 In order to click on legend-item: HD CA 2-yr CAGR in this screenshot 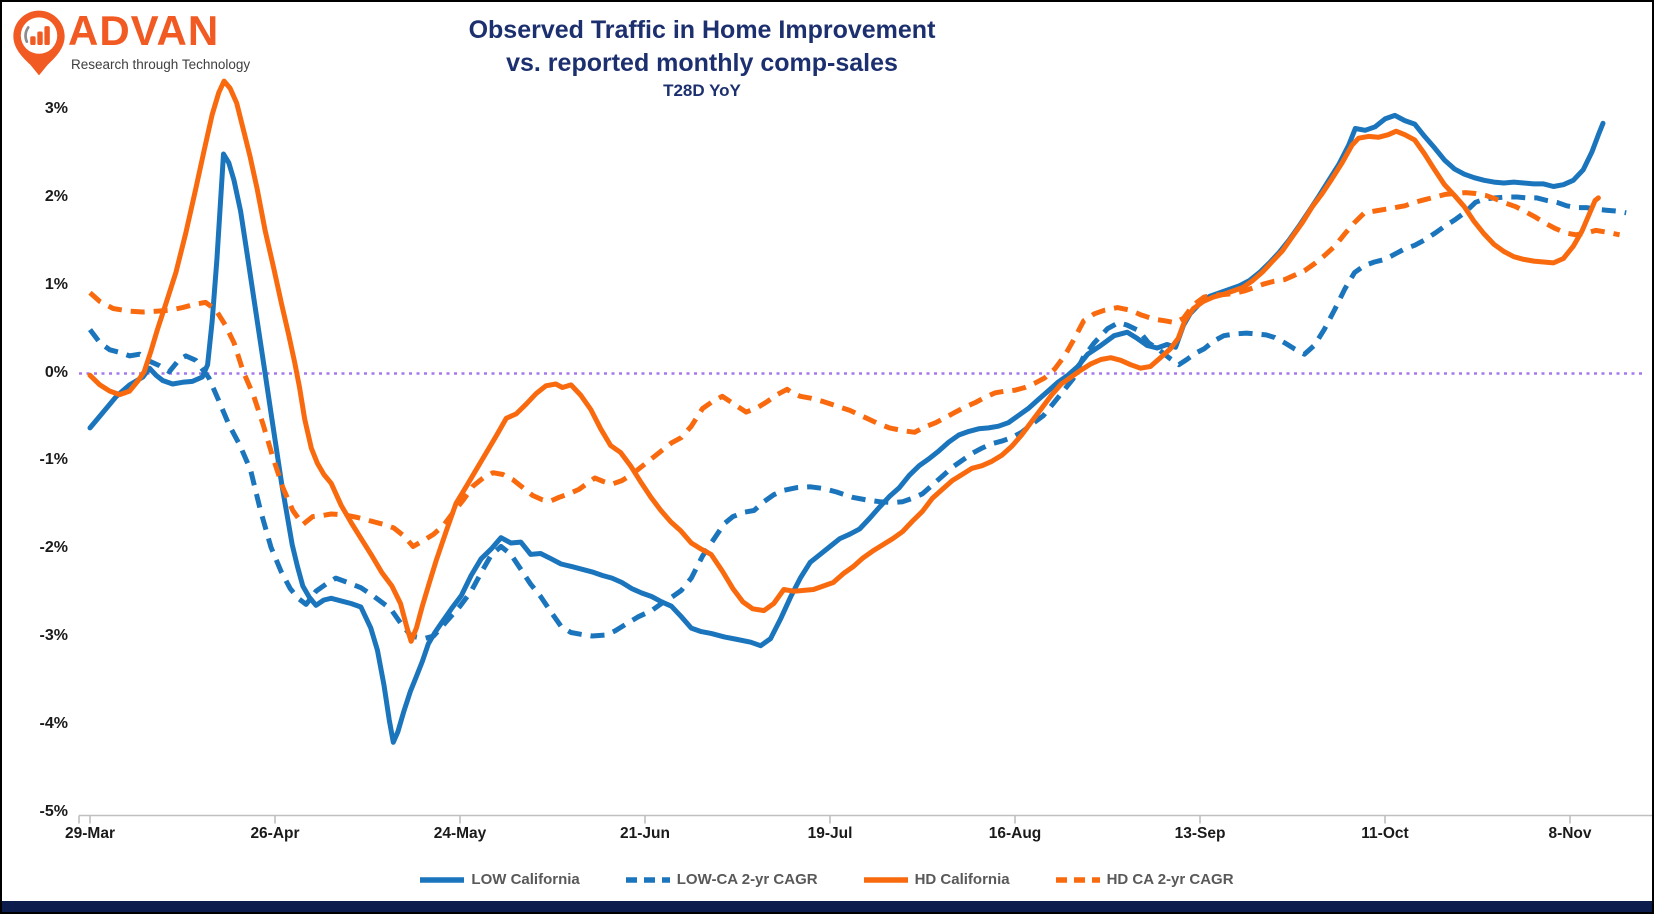, I will do `click(1144, 879)`.